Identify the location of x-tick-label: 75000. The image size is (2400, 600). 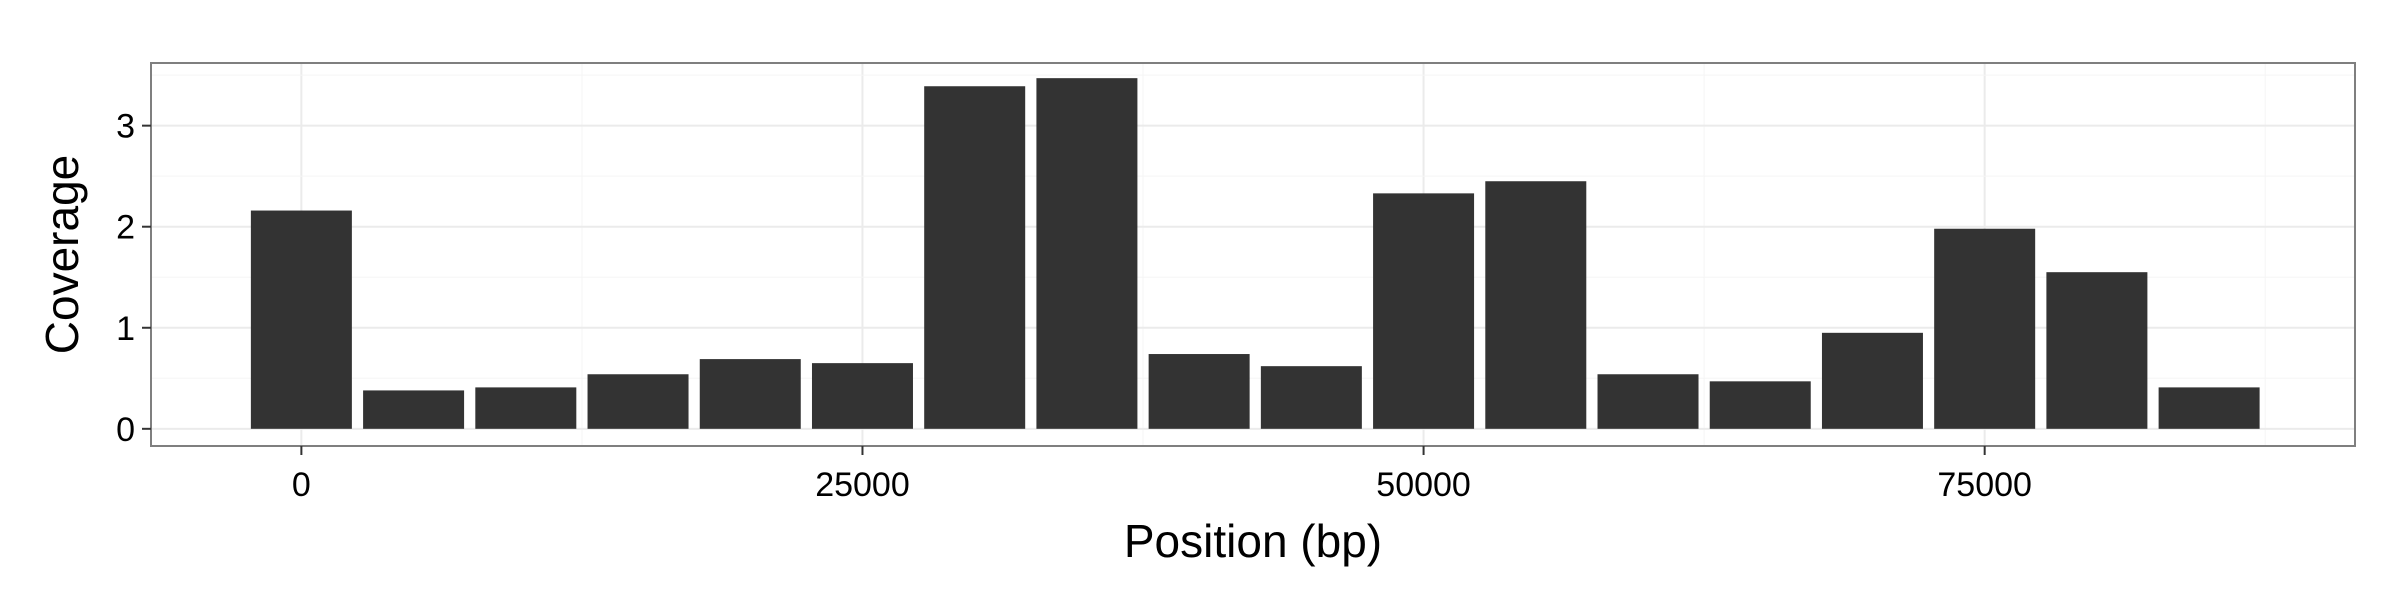
(1984, 485).